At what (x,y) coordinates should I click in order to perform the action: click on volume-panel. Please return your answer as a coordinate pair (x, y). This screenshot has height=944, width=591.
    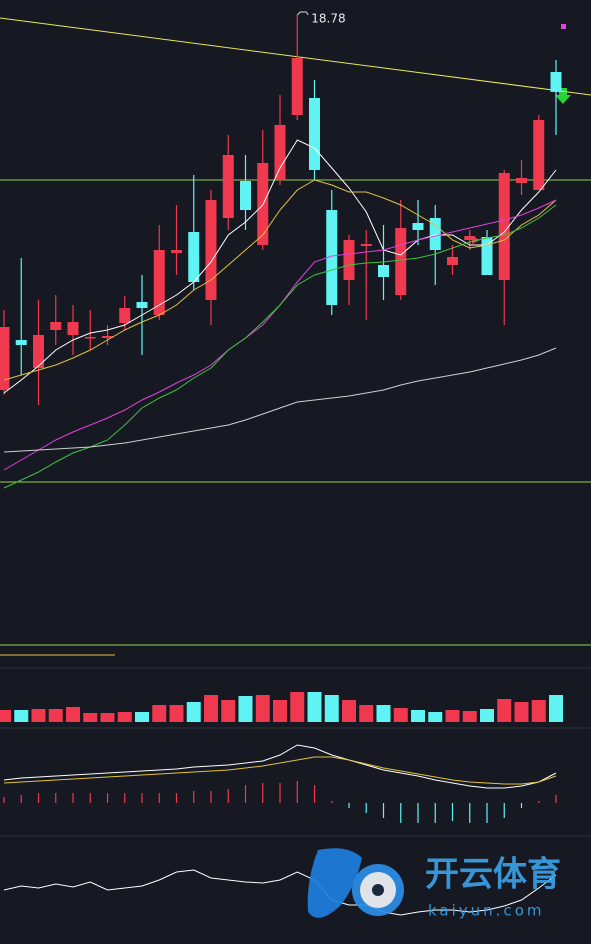
    Looking at the image, I should click on (281, 707).